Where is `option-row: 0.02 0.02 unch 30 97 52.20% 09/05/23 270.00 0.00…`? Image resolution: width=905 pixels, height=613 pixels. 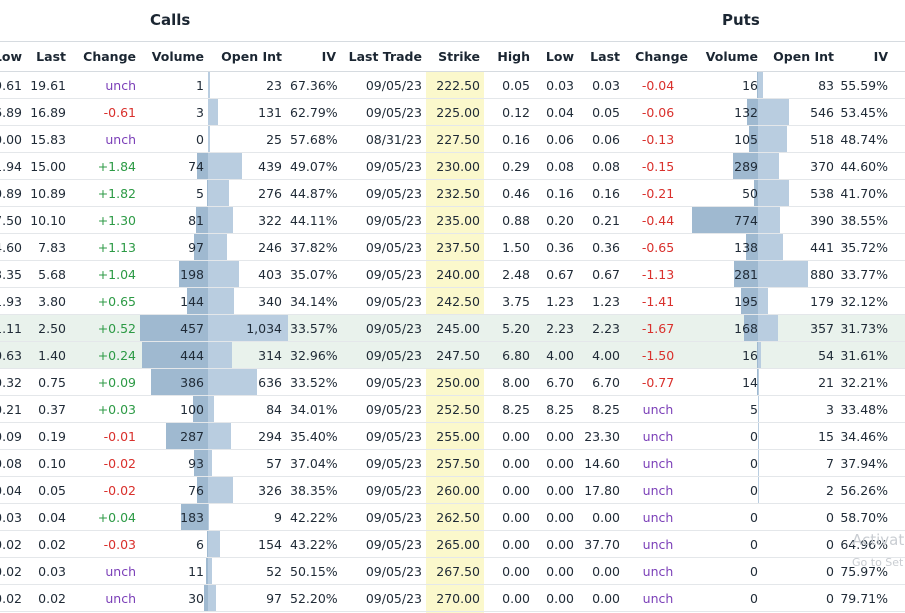
option-row: 0.02 0.02 unch 30 97 52.20% 09/05/23 270.00 0.00… is located at coordinates (452, 598).